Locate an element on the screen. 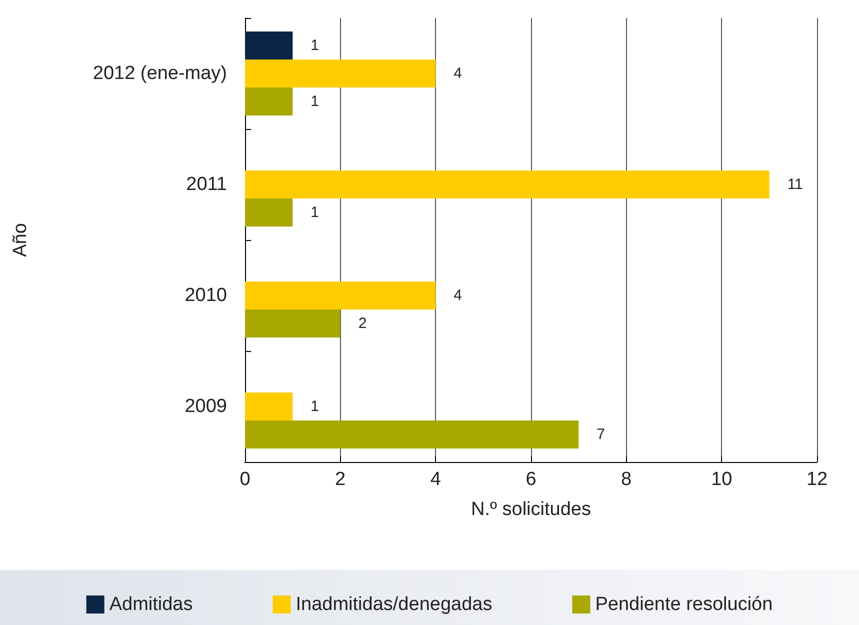 The width and height of the screenshot is (859, 625). data-label: 11 is located at coordinates (795, 184).